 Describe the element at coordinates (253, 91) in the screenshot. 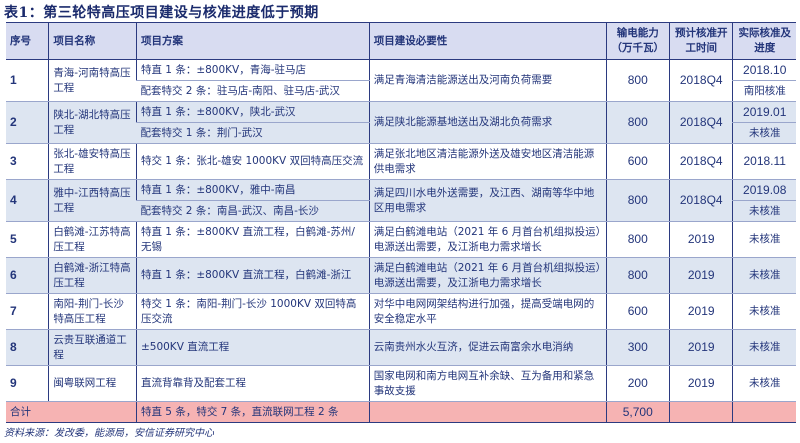

I see `project-plan: 配套特交 2 条：驻马店-南阳、驻马店-武汉` at that location.